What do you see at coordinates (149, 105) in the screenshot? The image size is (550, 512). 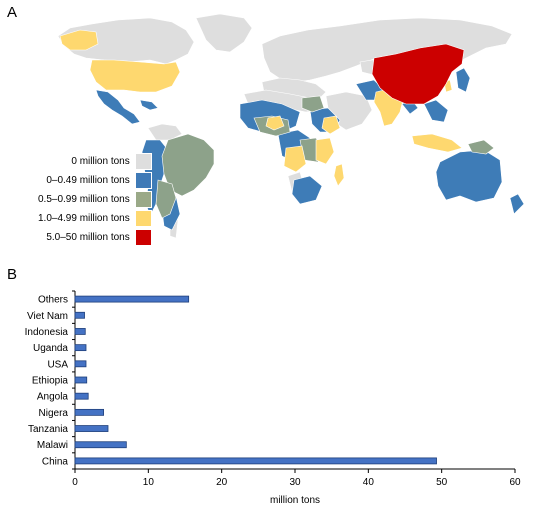 I see `caribbean-region` at bounding box center [149, 105].